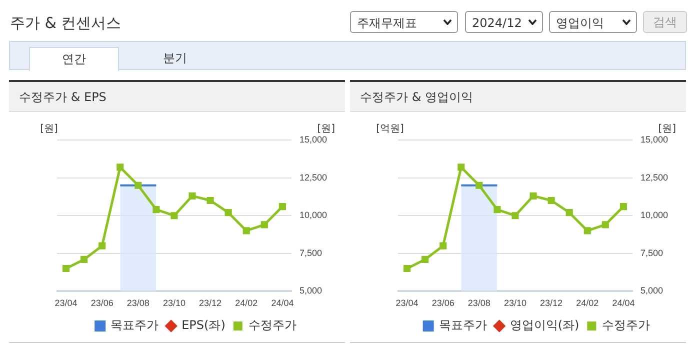 The image size is (695, 349). I want to click on y-axis-title: [억원], so click(390, 129).